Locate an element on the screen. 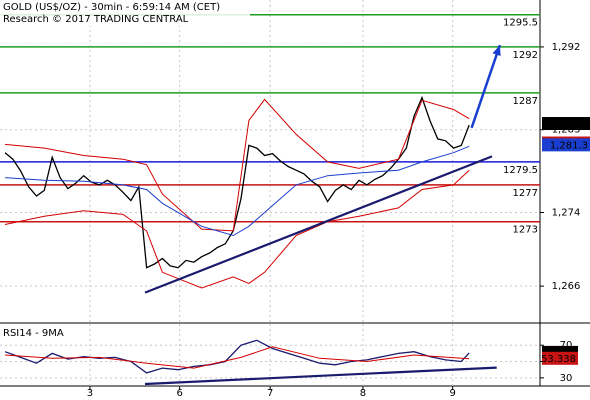 This screenshot has height=400, width=590. level-label: 1287 is located at coordinates (525, 101).